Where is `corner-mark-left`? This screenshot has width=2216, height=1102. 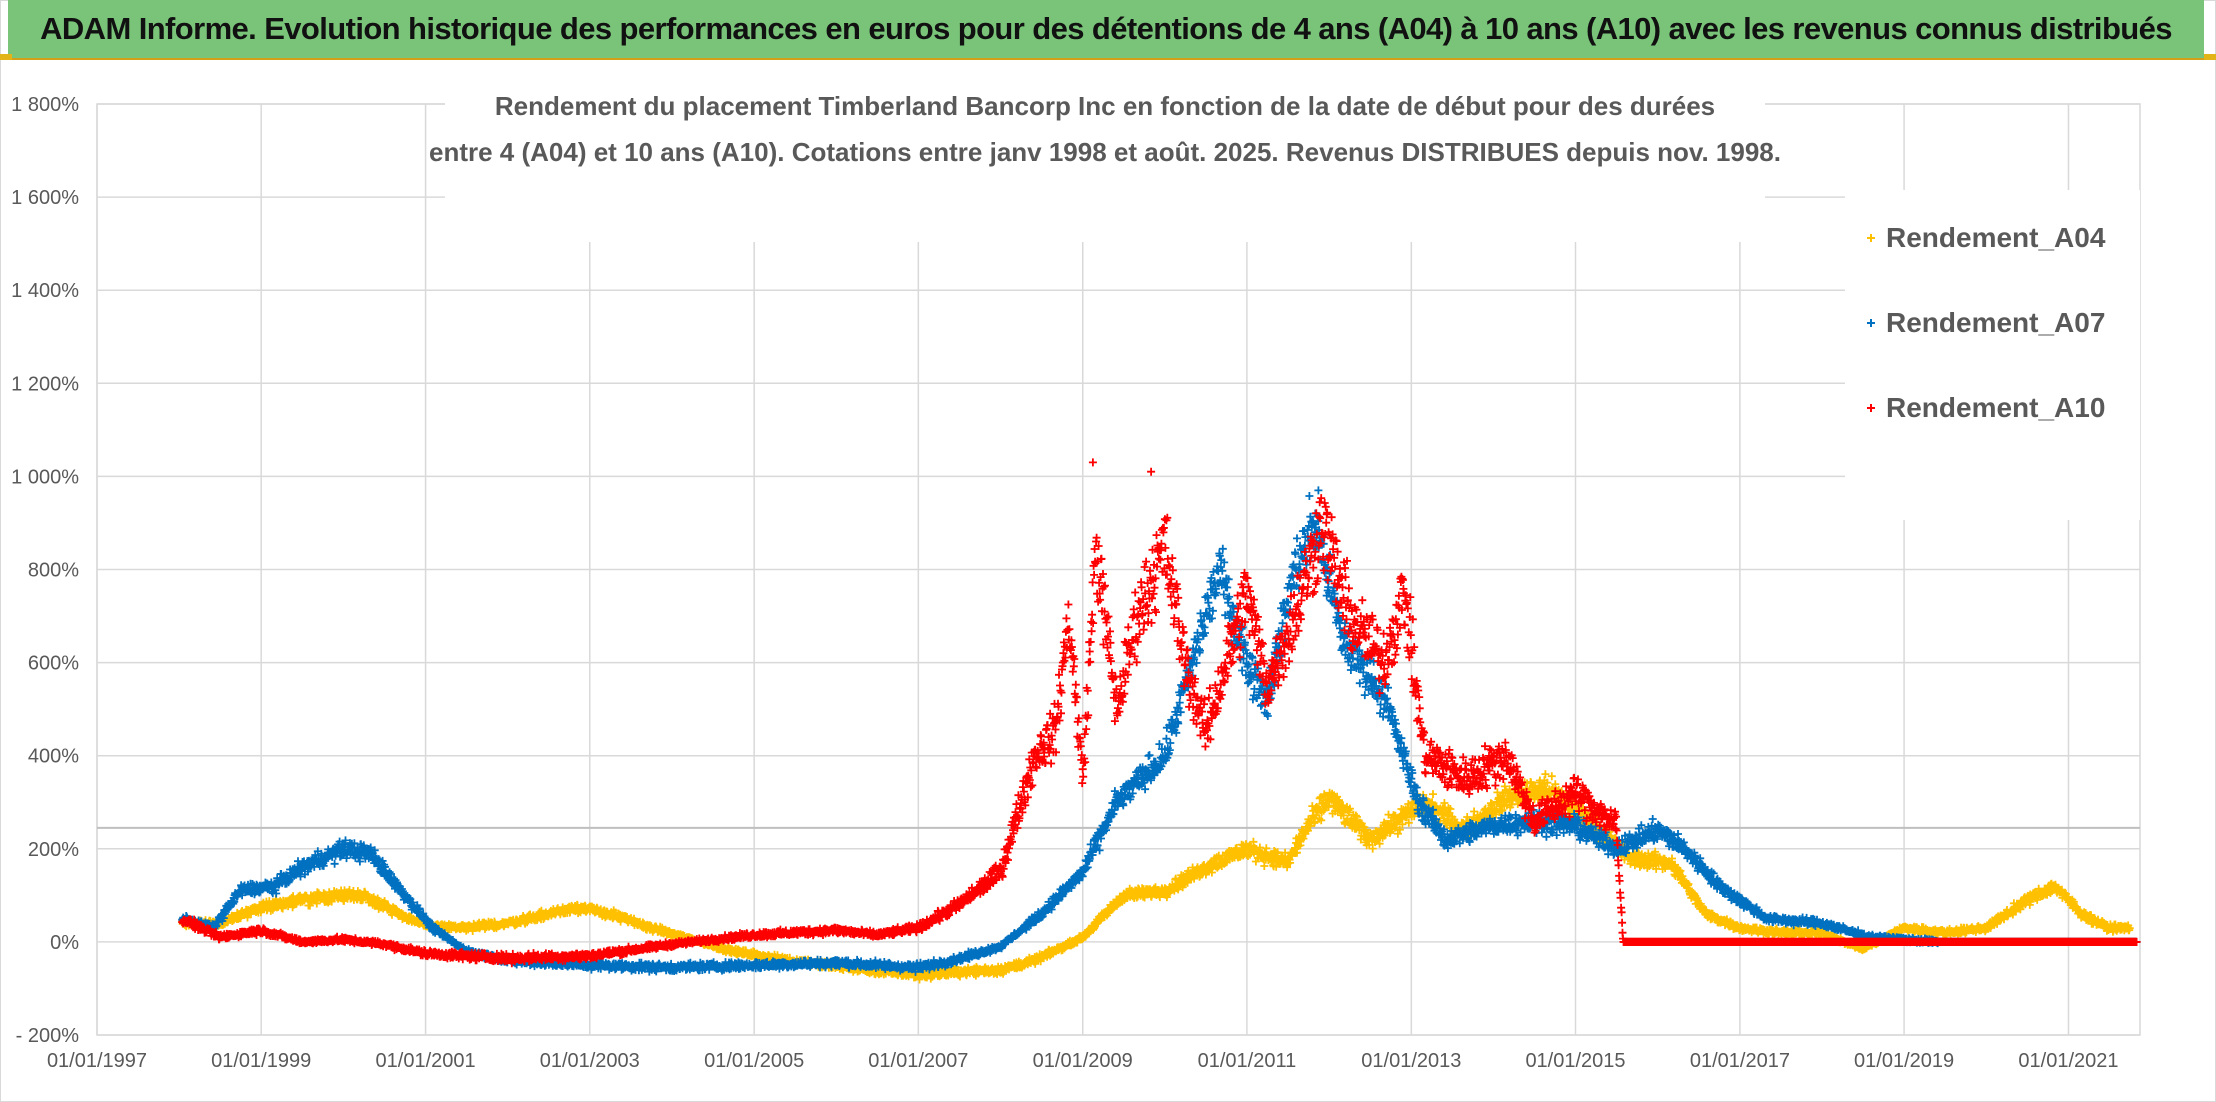 corner-mark-left is located at coordinates (6, 57).